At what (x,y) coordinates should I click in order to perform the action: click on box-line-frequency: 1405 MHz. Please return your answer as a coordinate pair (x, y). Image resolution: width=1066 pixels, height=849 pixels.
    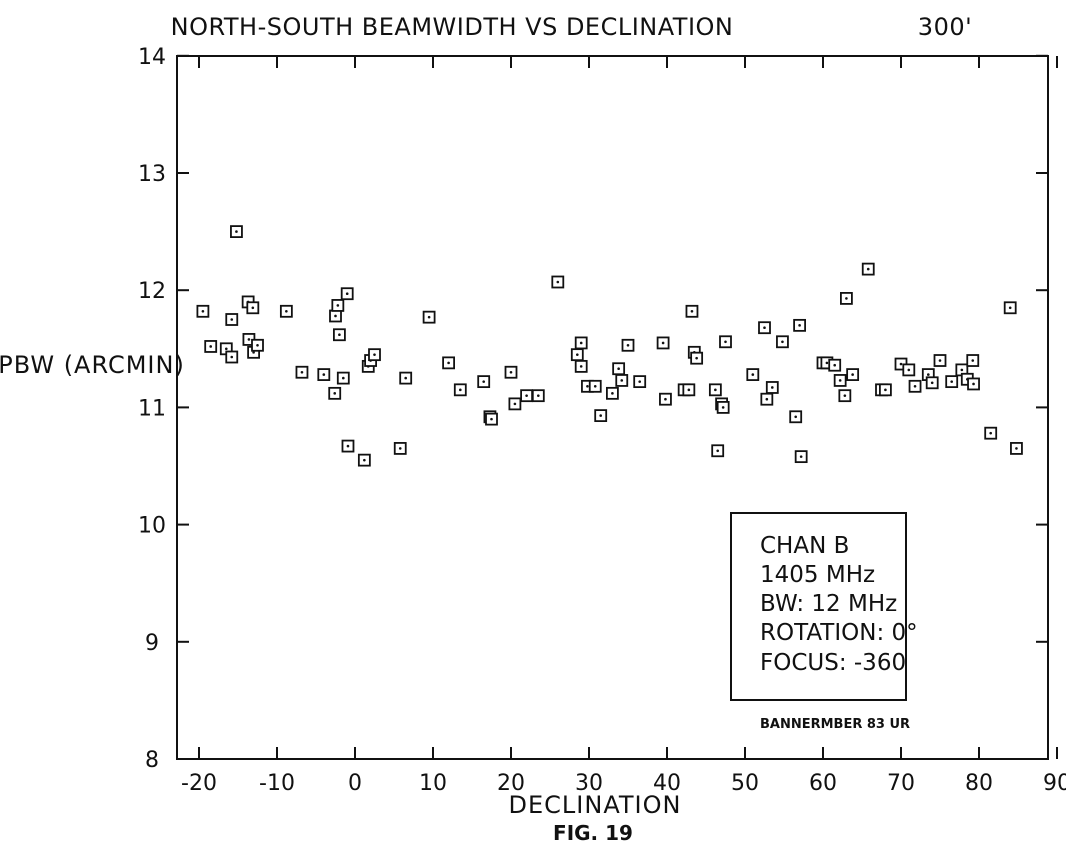
    Looking at the image, I should click on (817, 575).